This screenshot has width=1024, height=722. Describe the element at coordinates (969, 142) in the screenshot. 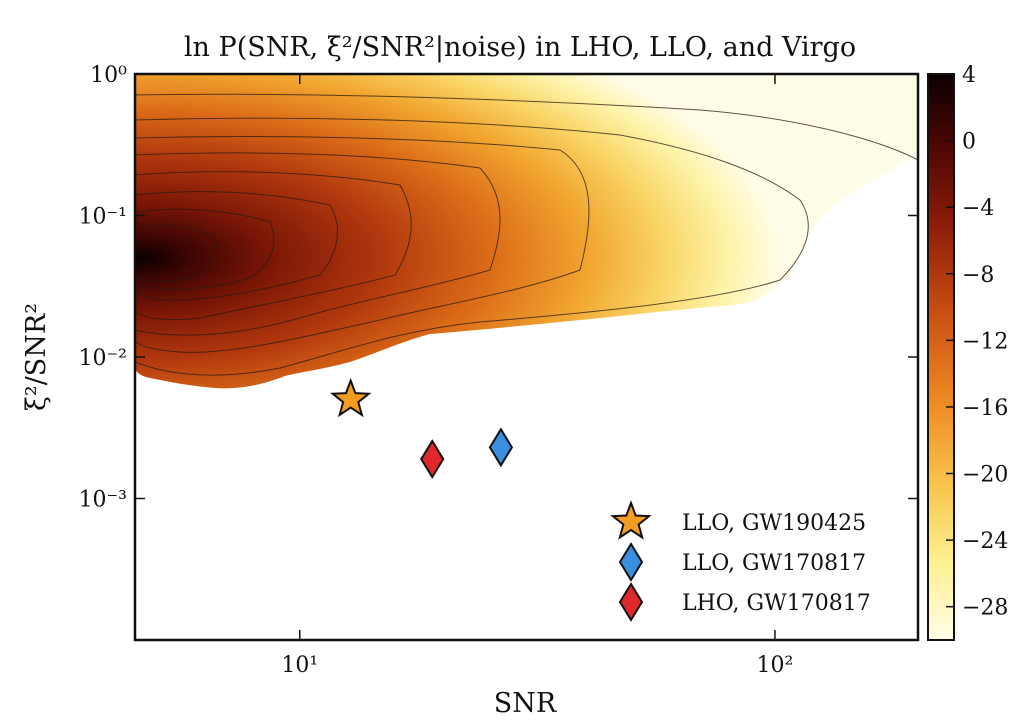

I see `colorbar-tick-label: 0` at that location.